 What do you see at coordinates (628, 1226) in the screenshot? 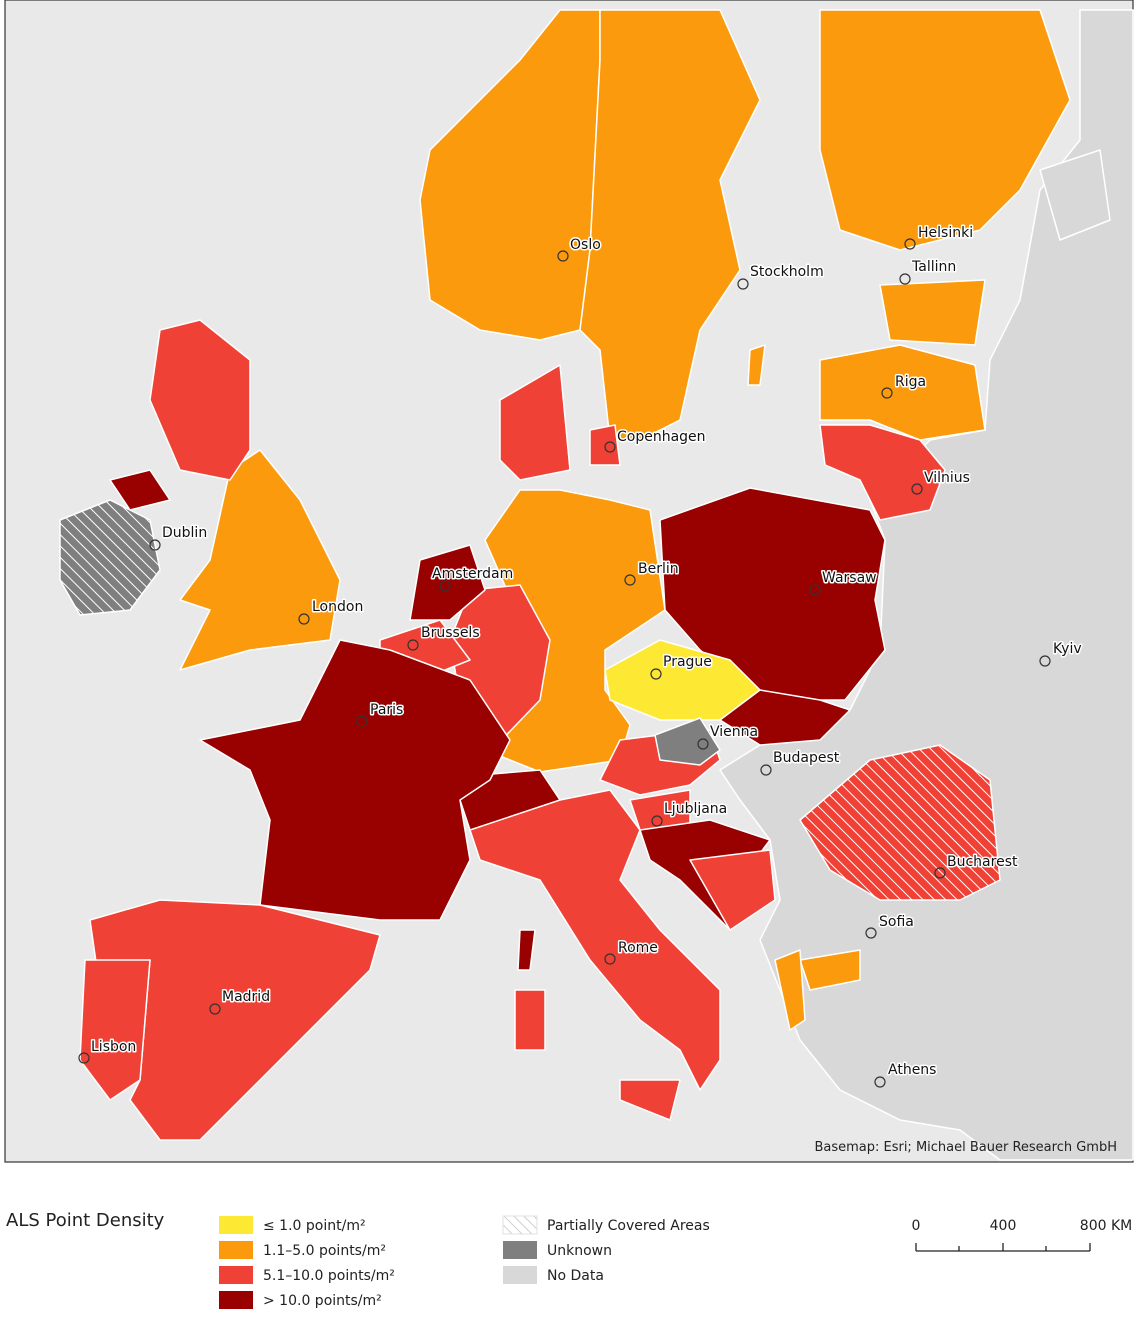
I see `legend-label: Partially Covered Areas` at bounding box center [628, 1226].